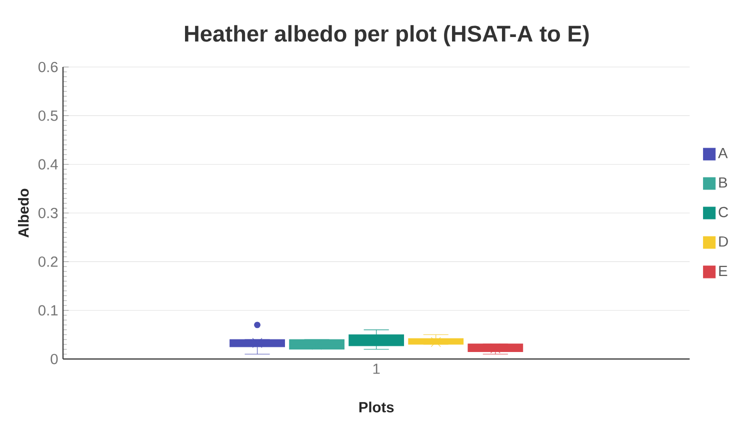  What do you see at coordinates (48, 261) in the screenshot?
I see `y-tick-label: 0.2` at bounding box center [48, 261].